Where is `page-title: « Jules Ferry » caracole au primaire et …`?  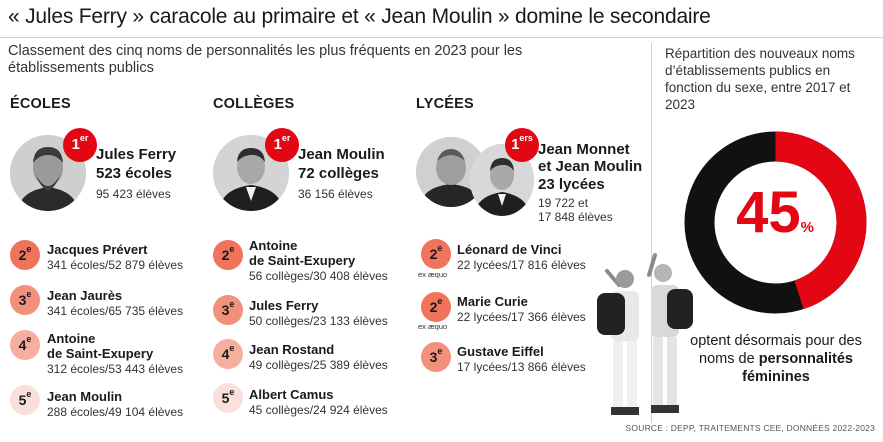
page-title: « Jules Ferry » caracole au primaire et … is located at coordinates (359, 16).